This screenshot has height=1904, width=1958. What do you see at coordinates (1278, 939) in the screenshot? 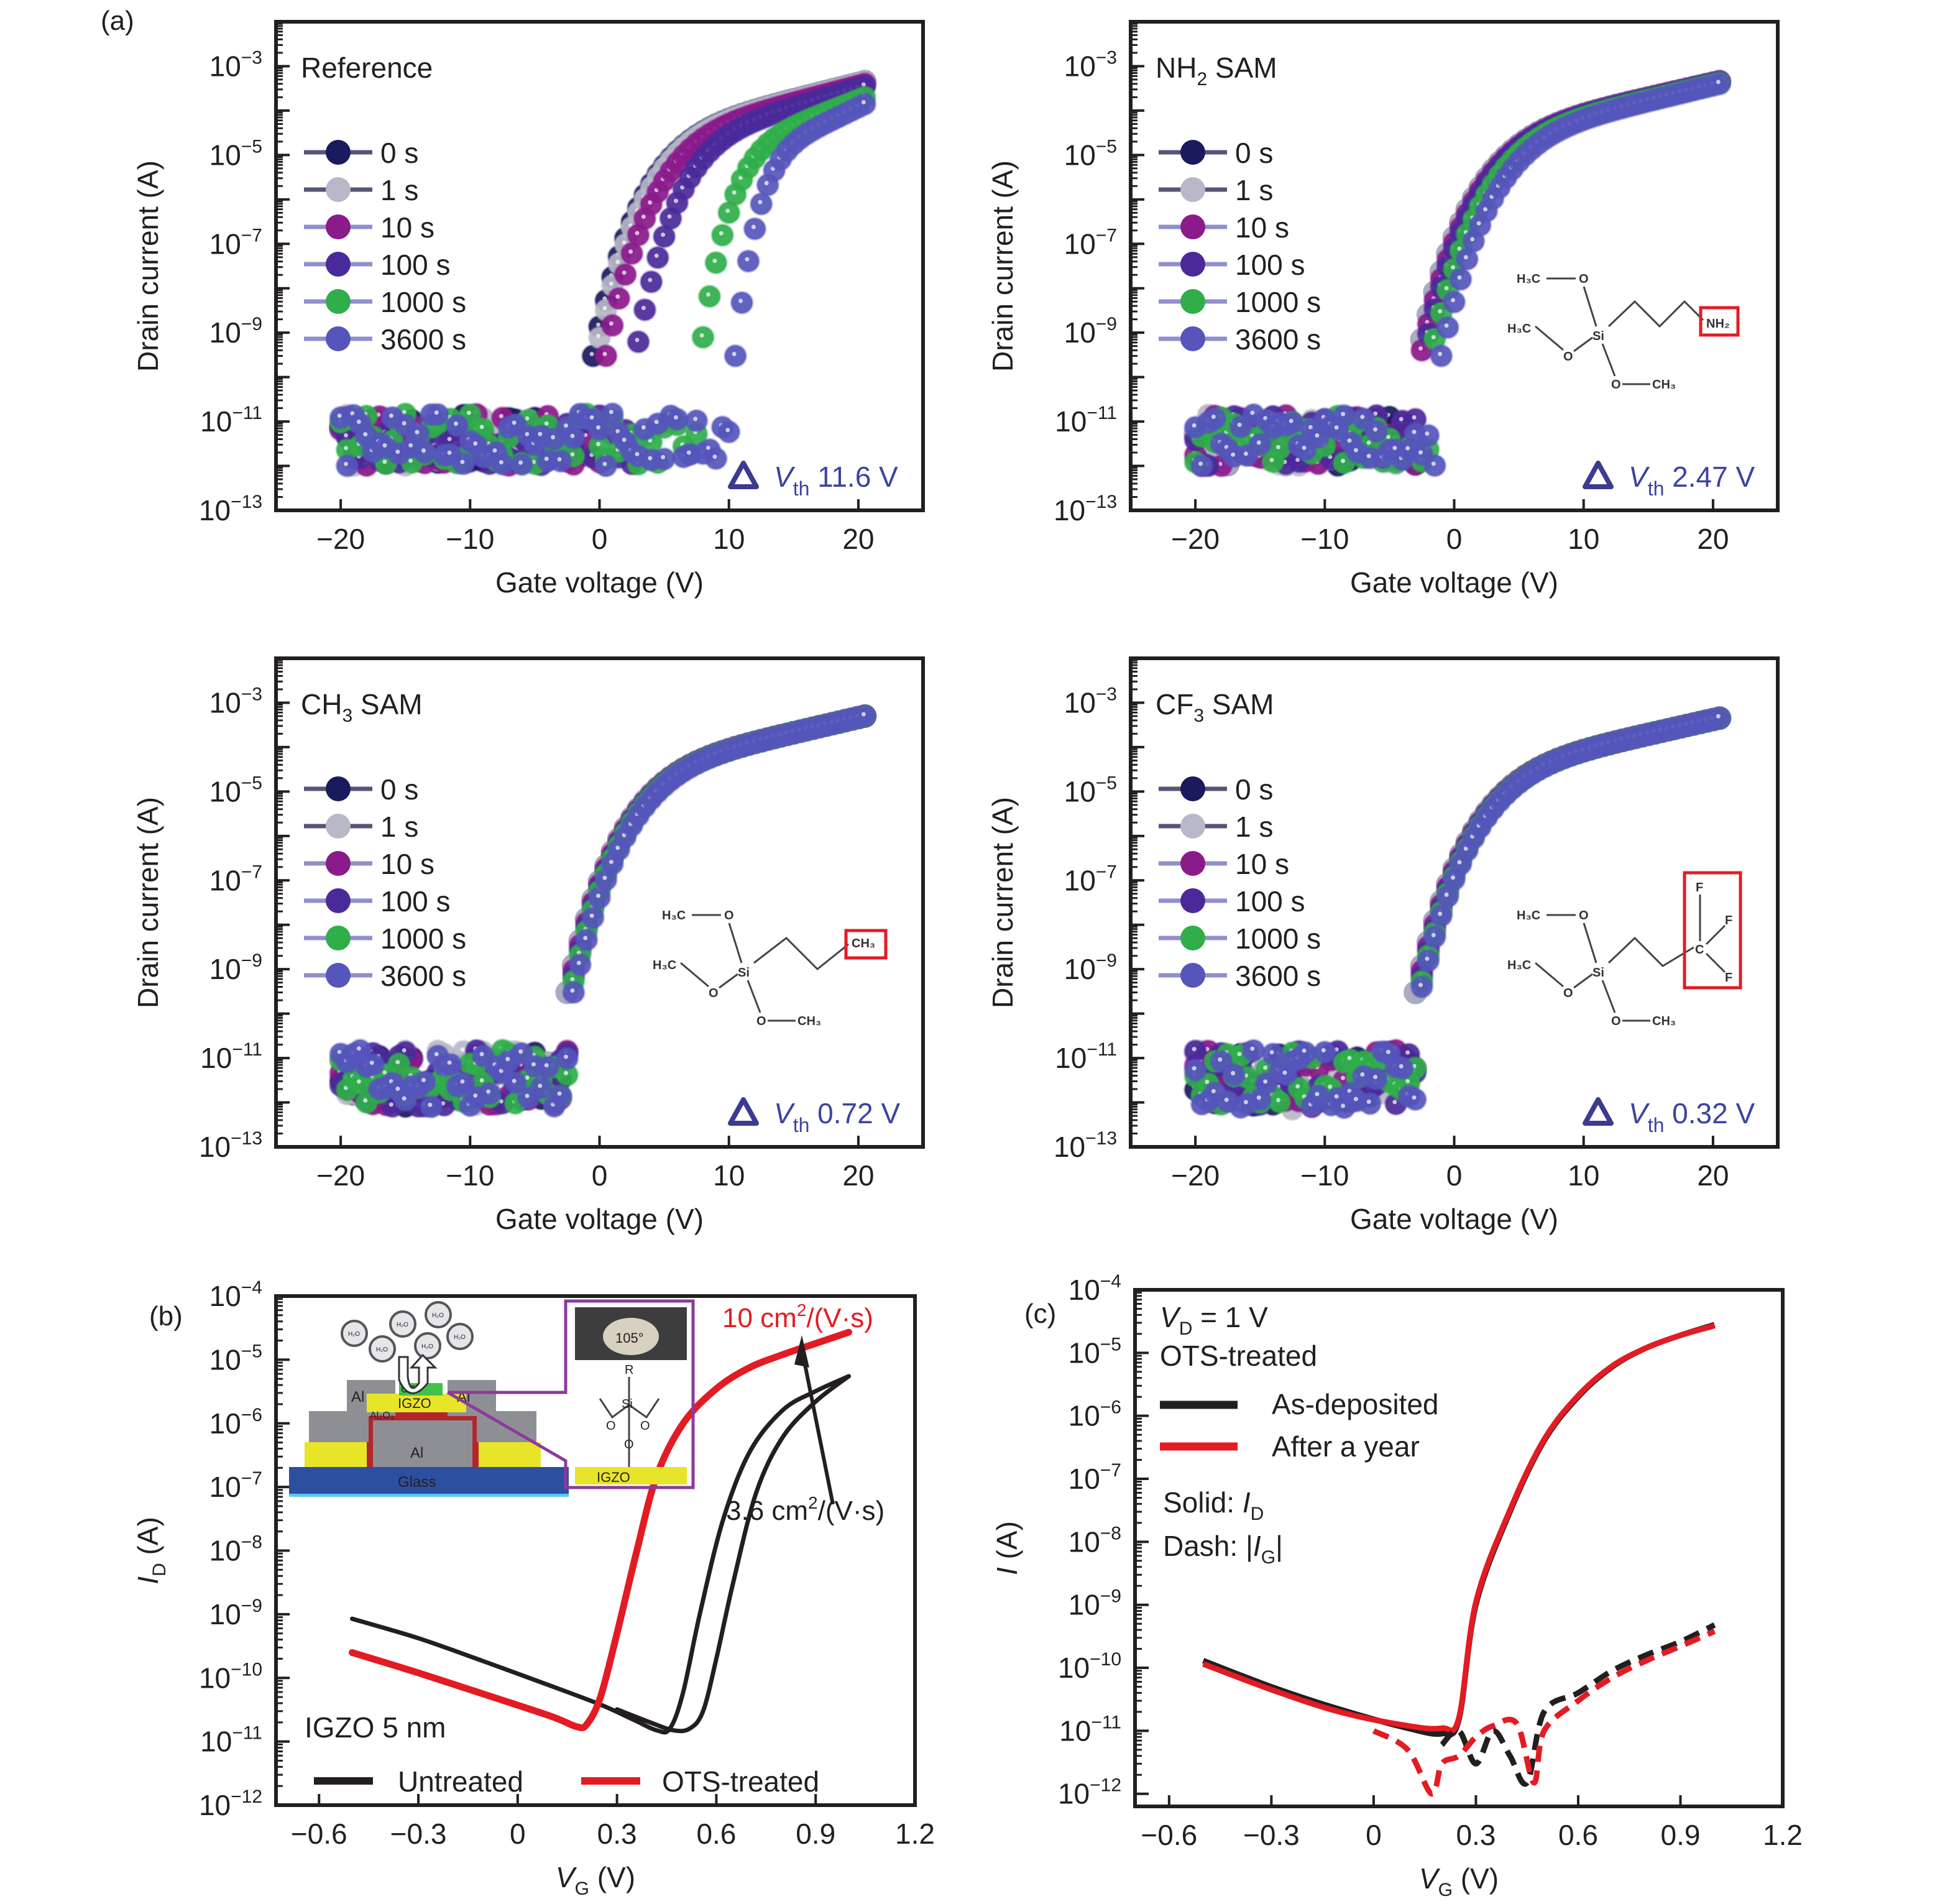
I see `legend-label: 1000 s` at bounding box center [1278, 939].